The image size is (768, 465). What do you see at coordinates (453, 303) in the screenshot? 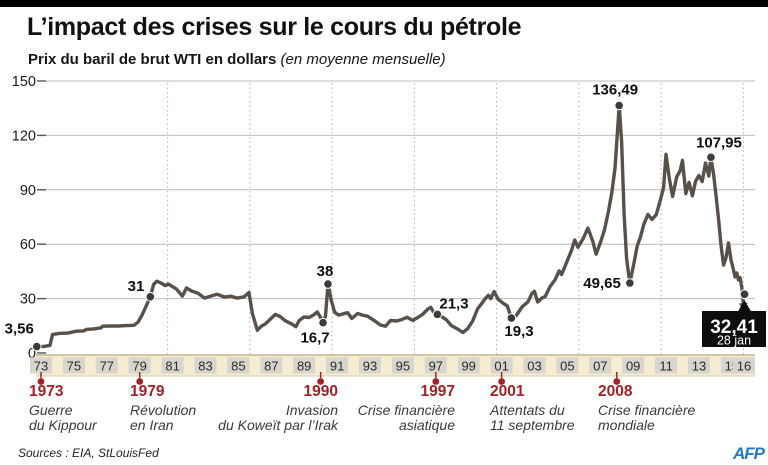
I see `data-point-label: 21,3` at bounding box center [453, 303].